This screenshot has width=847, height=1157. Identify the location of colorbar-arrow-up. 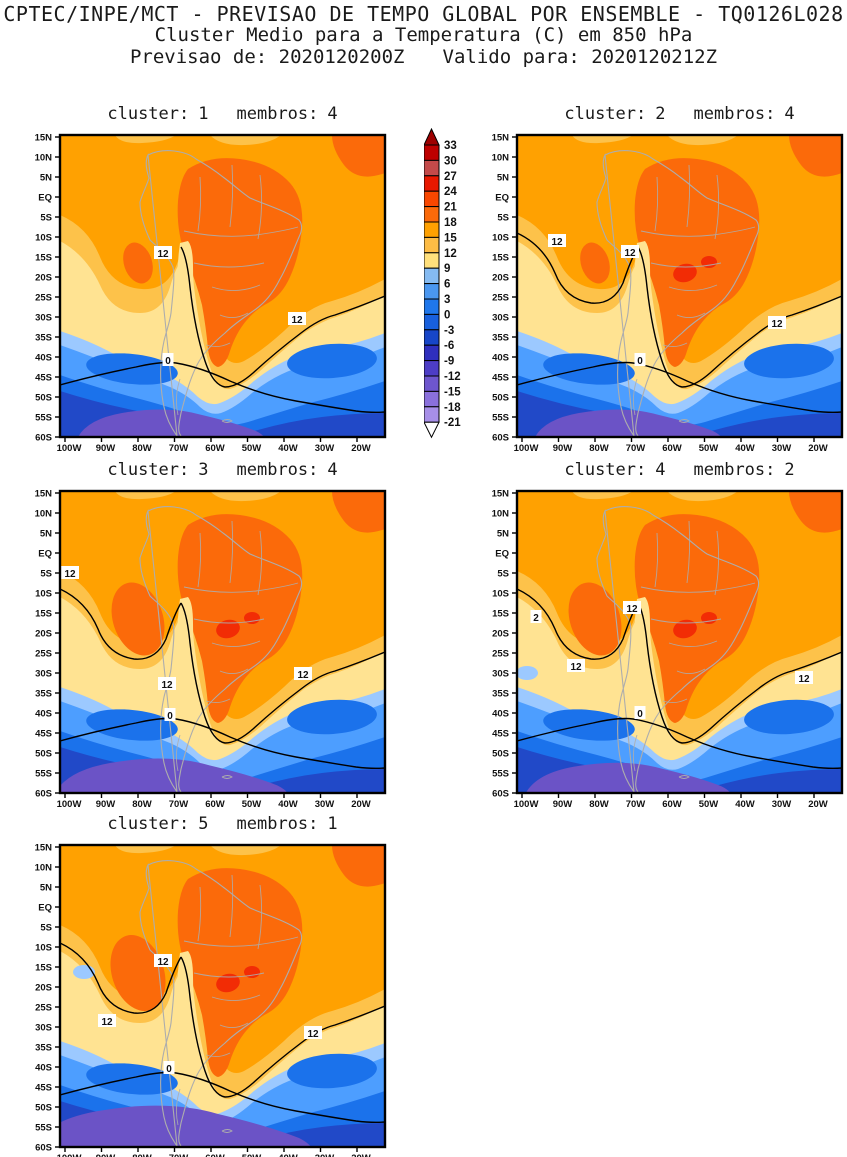
(431, 136).